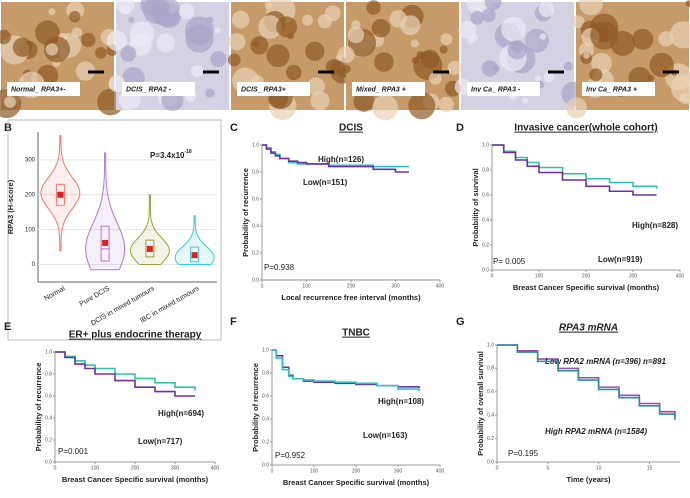  What do you see at coordinates (341, 159) in the screenshot?
I see `series-label: High(n=126)` at bounding box center [341, 159].